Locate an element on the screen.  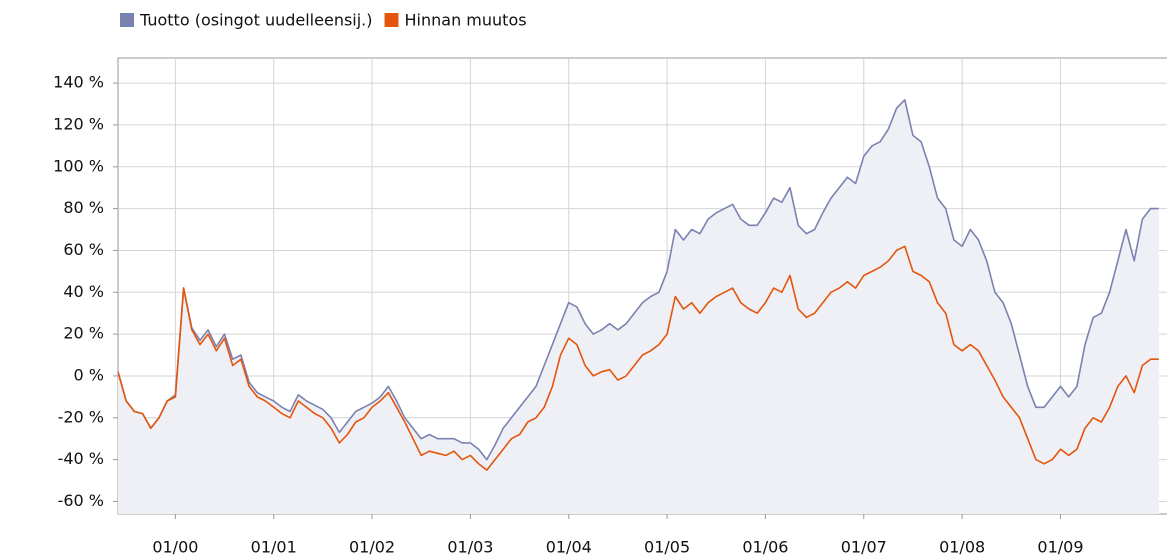
legend-label: Hinnan muutos is located at coordinates (466, 20).